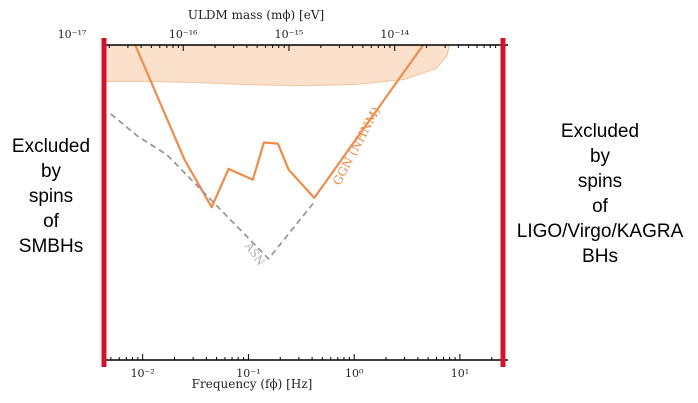  Describe the element at coordinates (600, 206) in the screenshot. I see `right-label-line: of` at that location.